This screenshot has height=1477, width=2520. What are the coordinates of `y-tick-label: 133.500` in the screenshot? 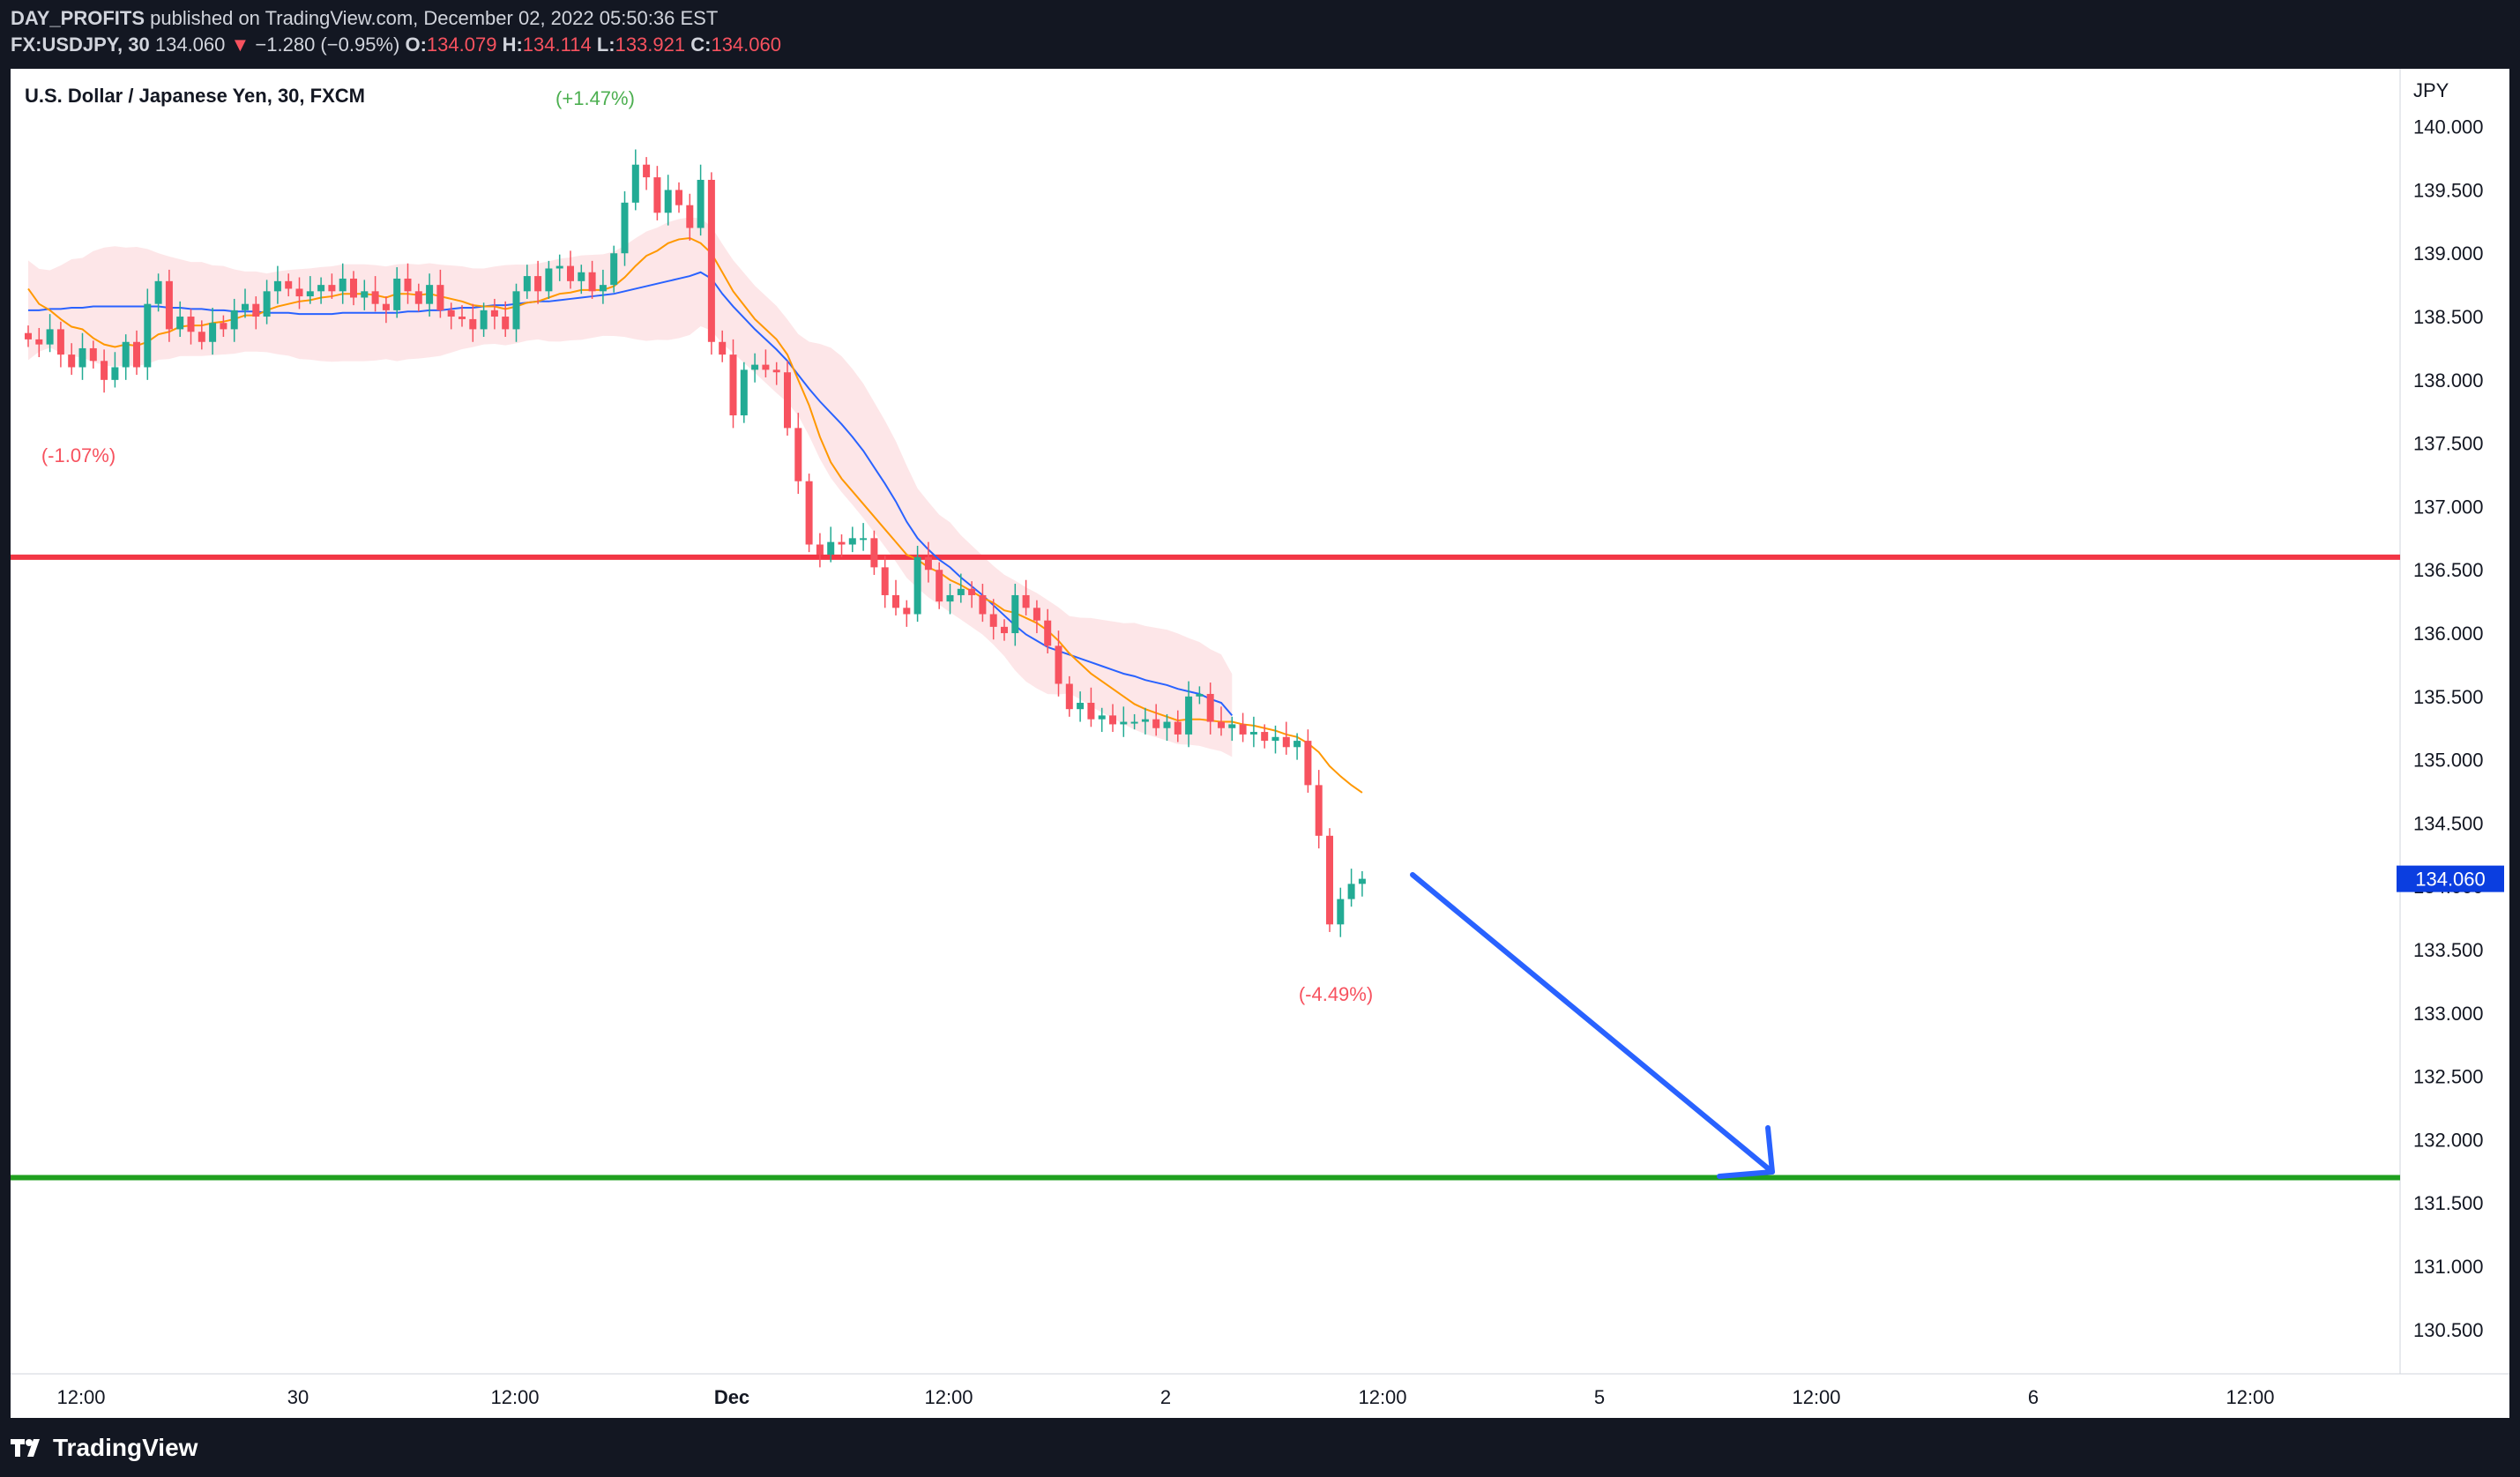 It's located at (2448, 950).